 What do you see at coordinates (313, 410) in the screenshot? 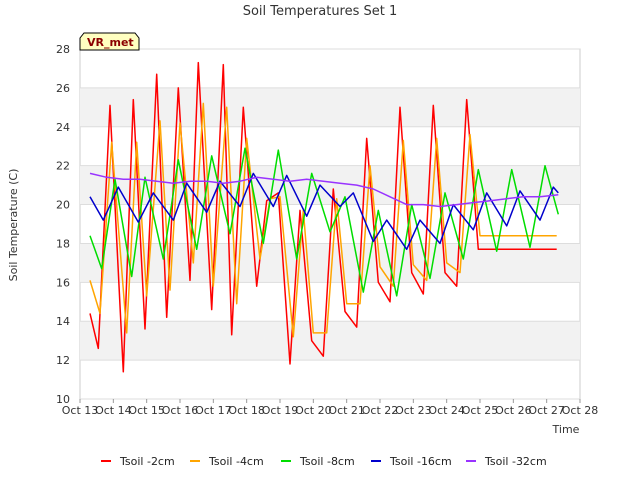
I see `x-tick-label: Oct 20` at bounding box center [313, 410].